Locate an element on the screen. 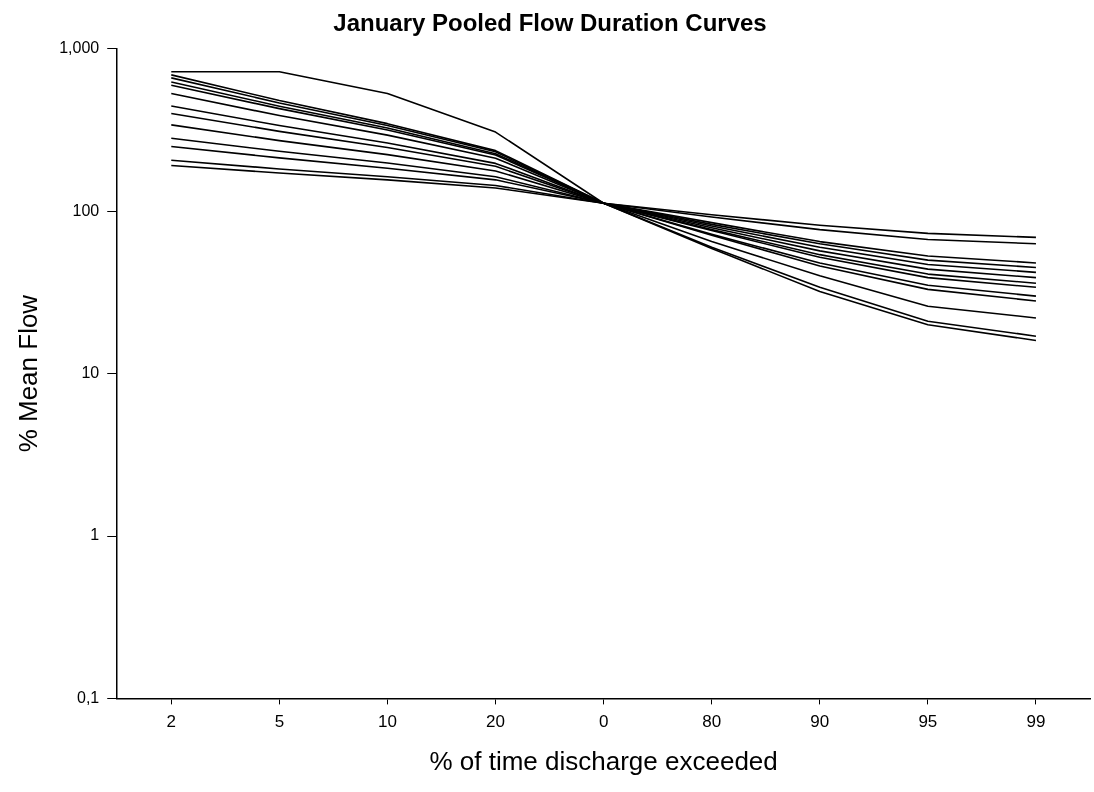 The width and height of the screenshot is (1094, 792). y-tick-label: 1 is located at coordinates (95, 535).